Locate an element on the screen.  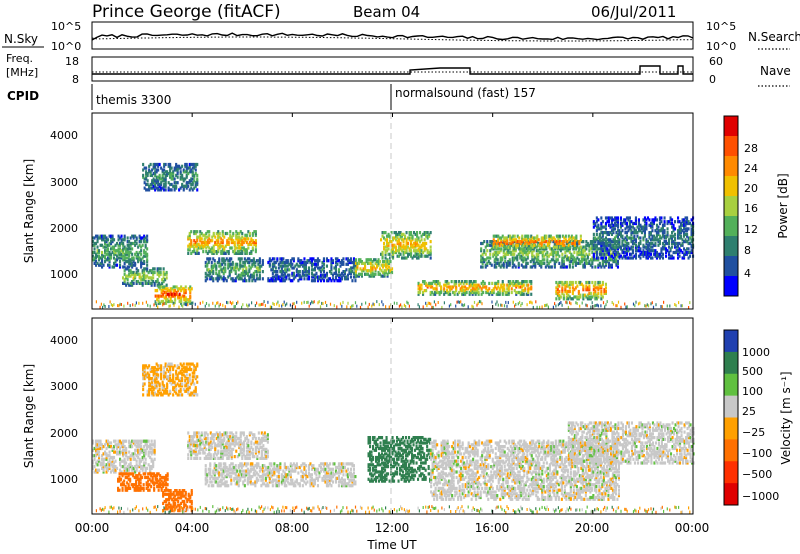
power-cell-1953 is located at coordinates (423, 243).